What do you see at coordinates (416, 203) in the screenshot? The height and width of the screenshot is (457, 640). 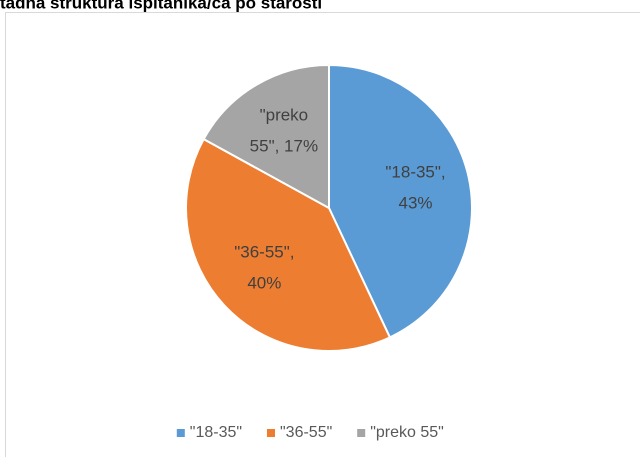 I see `data-label: 43%` at bounding box center [416, 203].